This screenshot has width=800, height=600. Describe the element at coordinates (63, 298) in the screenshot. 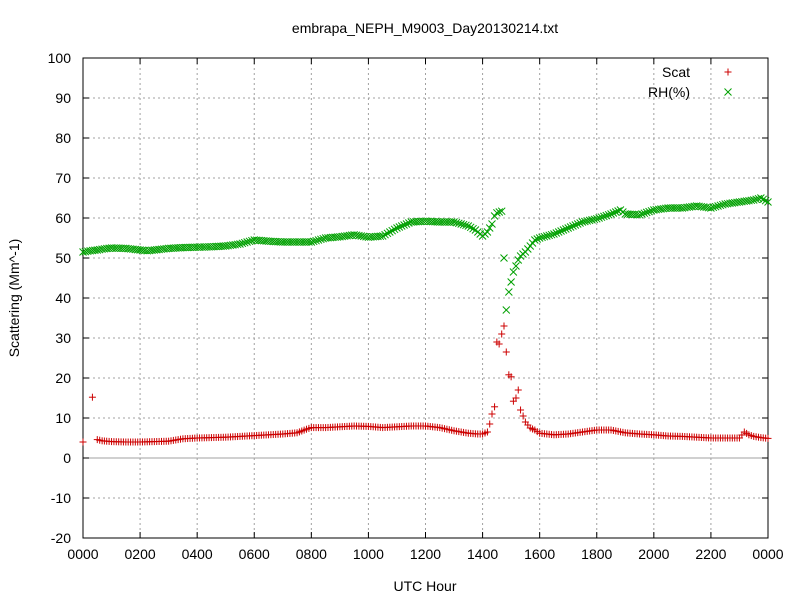

I see `y-tick-label: 40` at that location.